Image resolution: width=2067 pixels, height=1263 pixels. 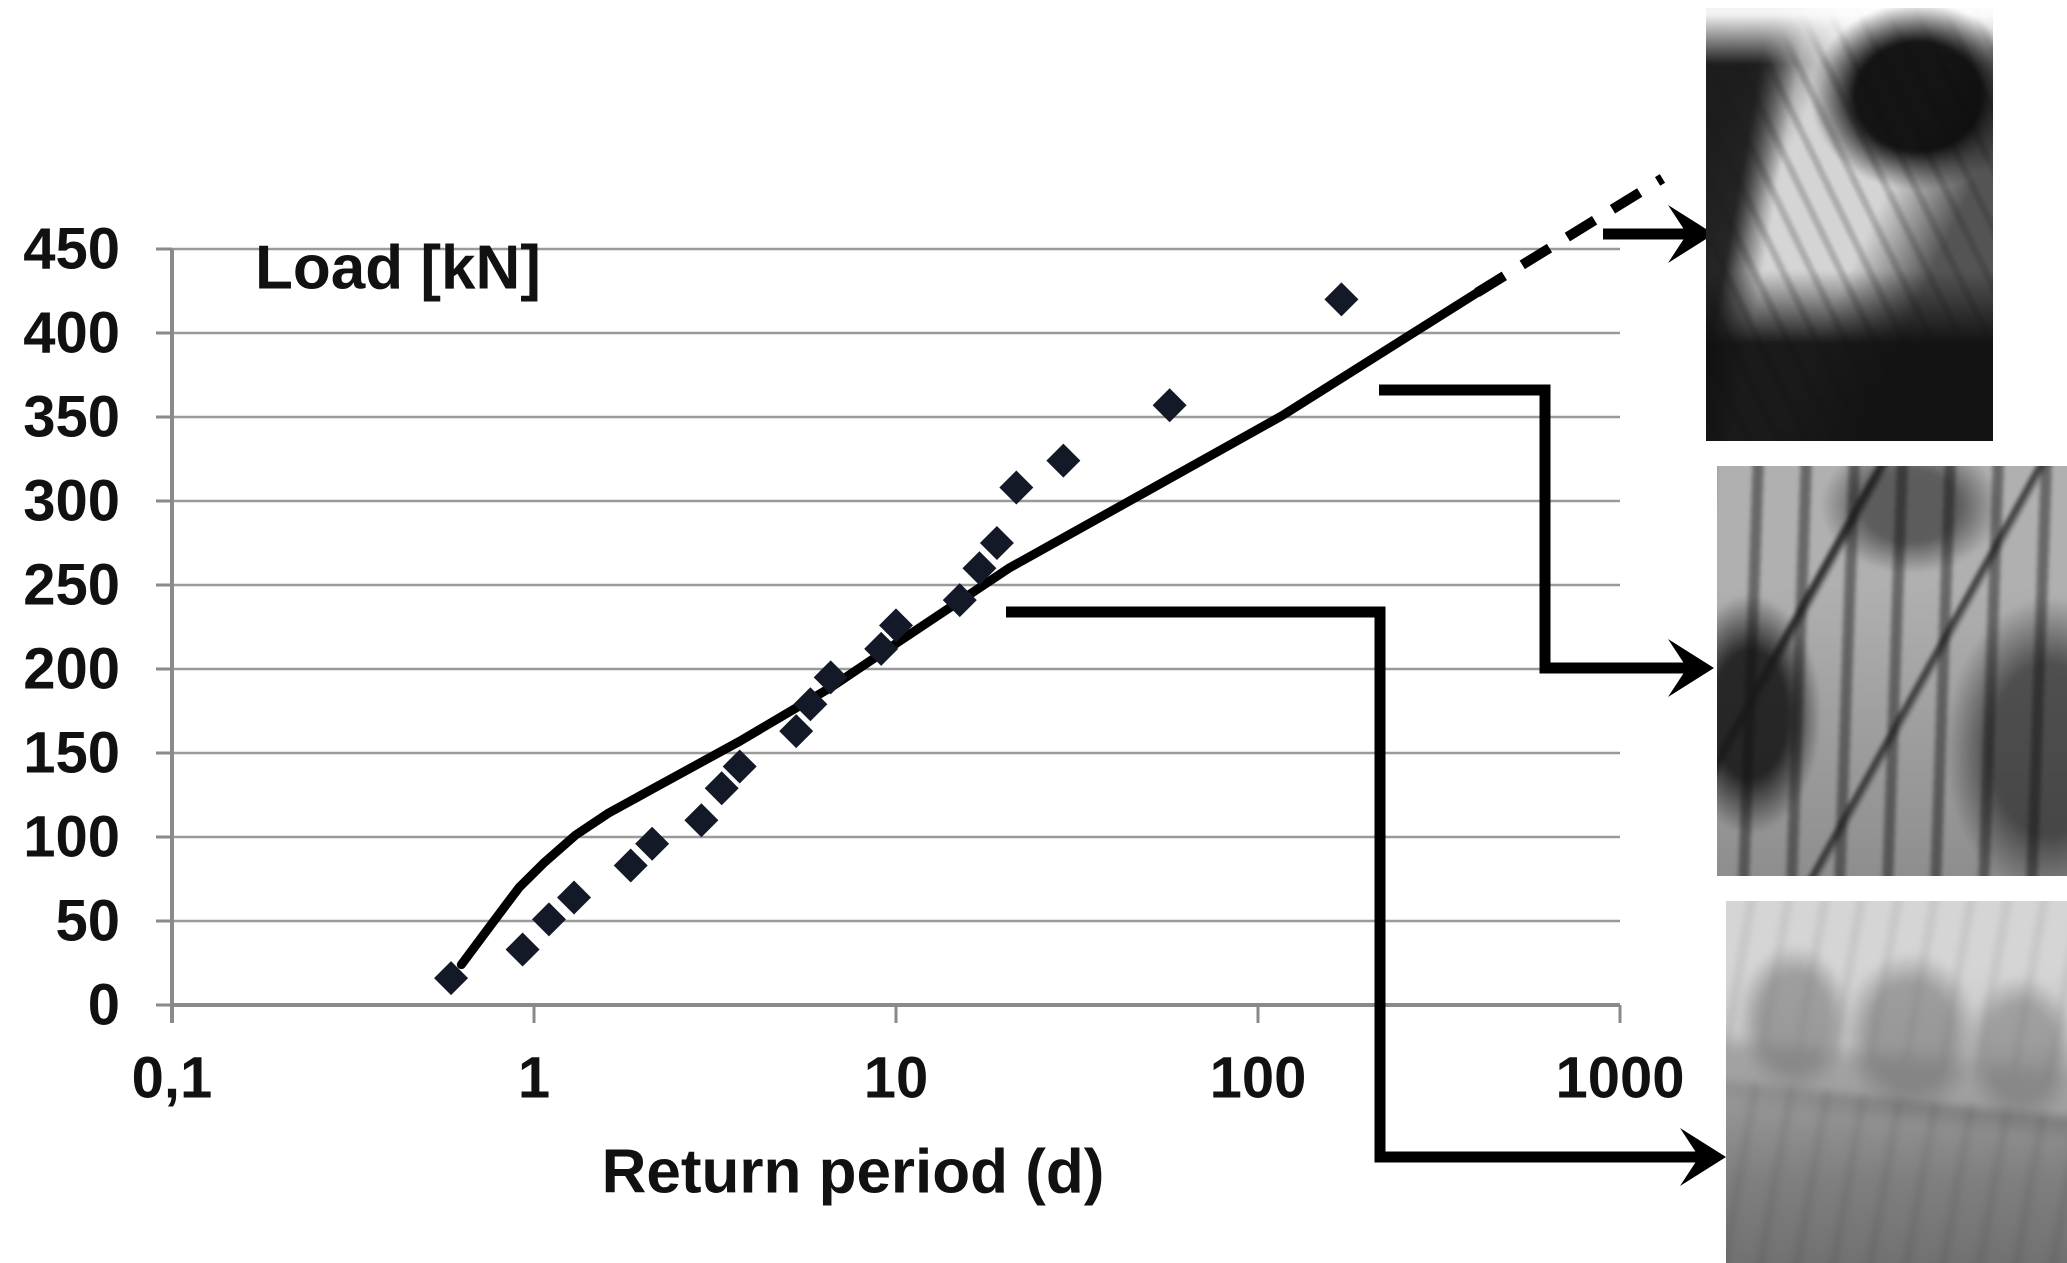 I want to click on trend-line-dashed-extrapolation, so click(x=1570, y=235).